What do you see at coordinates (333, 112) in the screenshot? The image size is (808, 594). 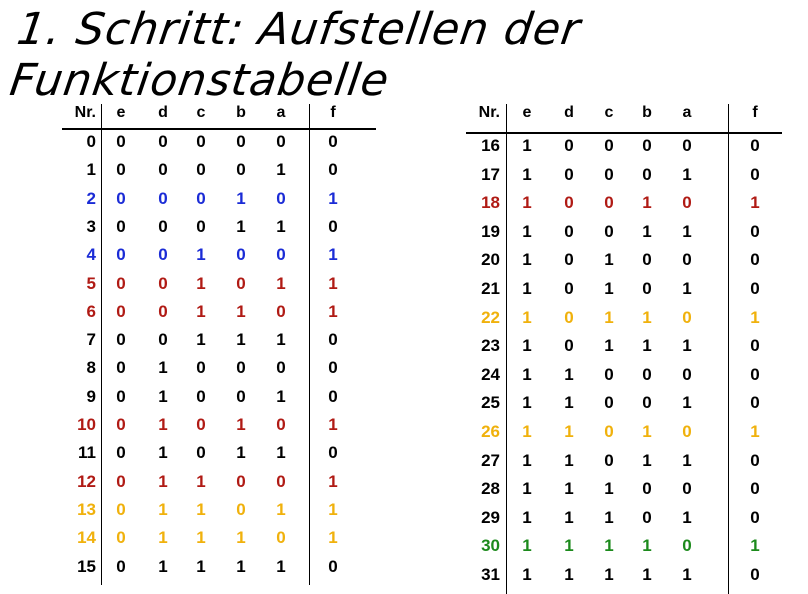 I see `column-header: f` at bounding box center [333, 112].